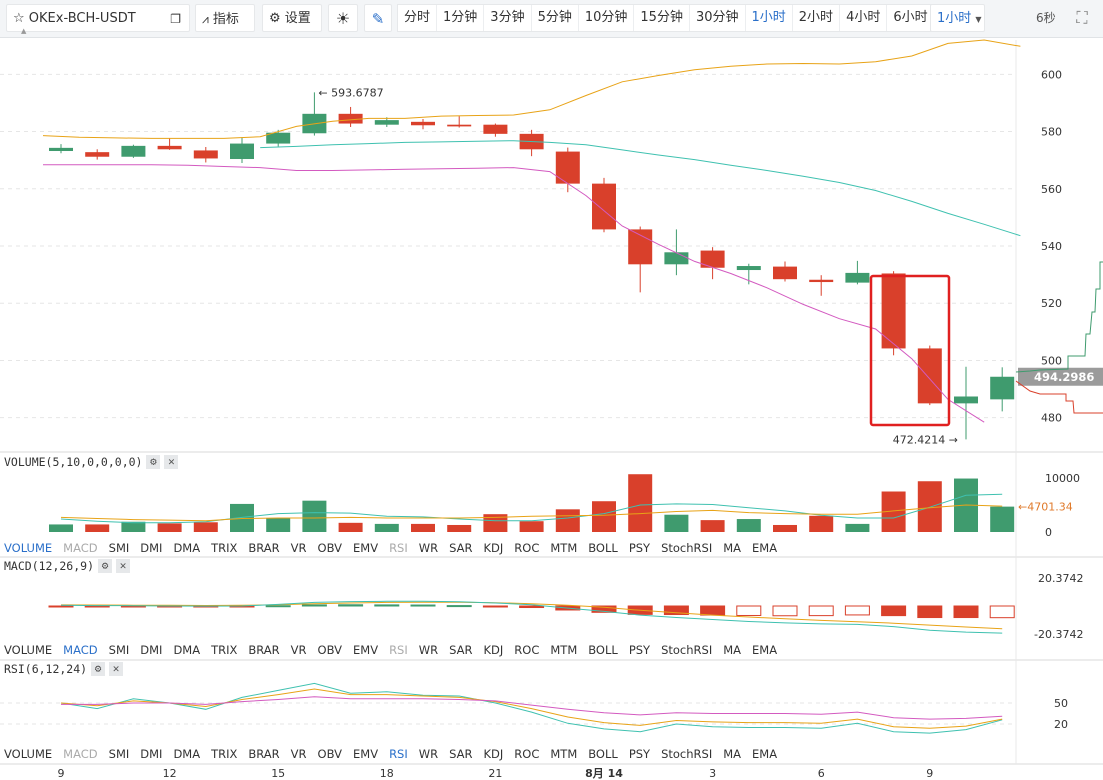 This screenshot has height=780, width=1103. Describe the element at coordinates (292, 18) in the screenshot. I see `settings-button: ⚙ 设置` at that location.